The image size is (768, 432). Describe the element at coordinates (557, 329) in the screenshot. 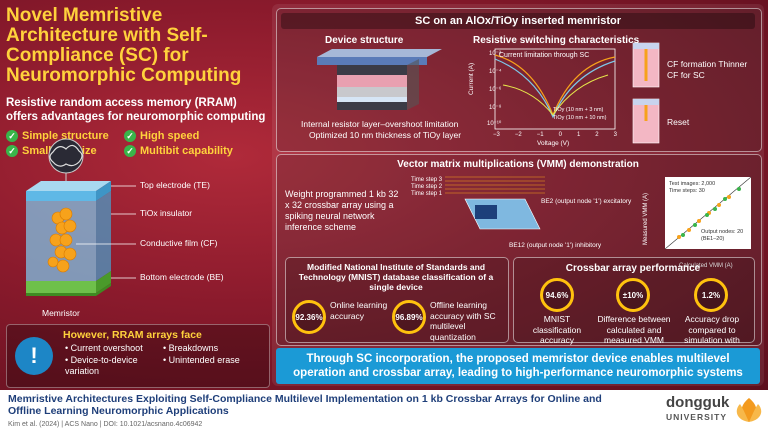

I see `mnist-array-label: MNIST classification accuracy` at that location.